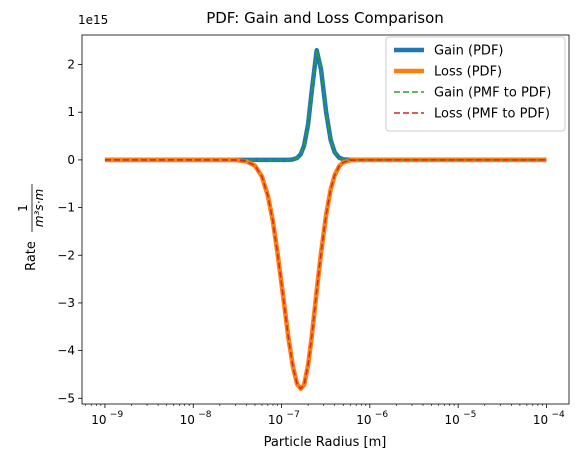  What do you see at coordinates (66, 255) in the screenshot?
I see `y-tick-label-5: −2` at bounding box center [66, 255].